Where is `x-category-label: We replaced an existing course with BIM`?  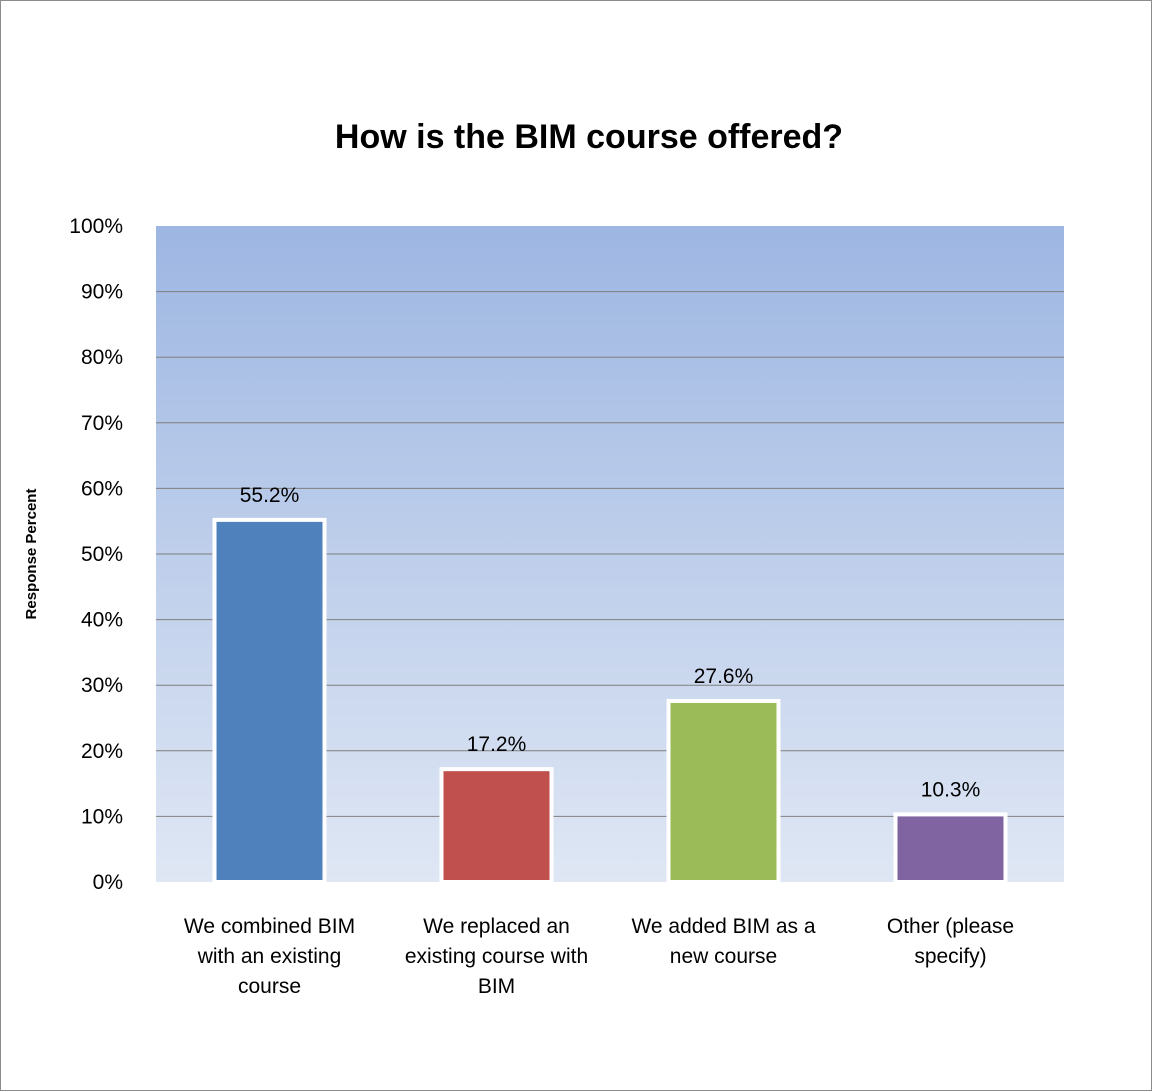
x-category-label: We replaced an existing course with BIM is located at coordinates (496, 956).